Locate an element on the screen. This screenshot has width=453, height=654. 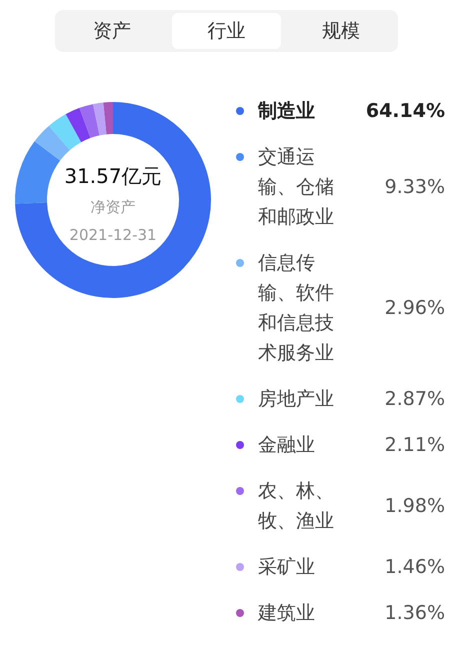
legend-label: 制造业 is located at coordinates (287, 111).